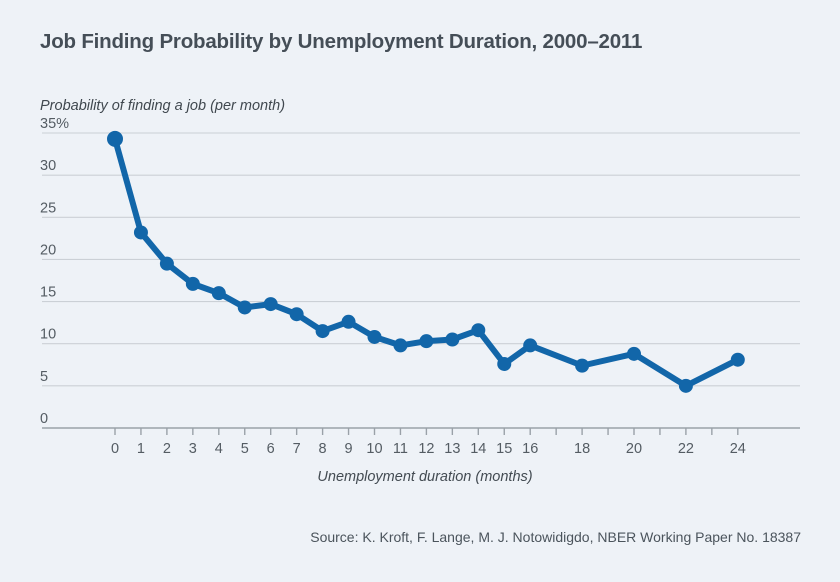 This screenshot has height=582, width=840. Describe the element at coordinates (115, 449) in the screenshot. I see `x-tick-label: 0` at that location.